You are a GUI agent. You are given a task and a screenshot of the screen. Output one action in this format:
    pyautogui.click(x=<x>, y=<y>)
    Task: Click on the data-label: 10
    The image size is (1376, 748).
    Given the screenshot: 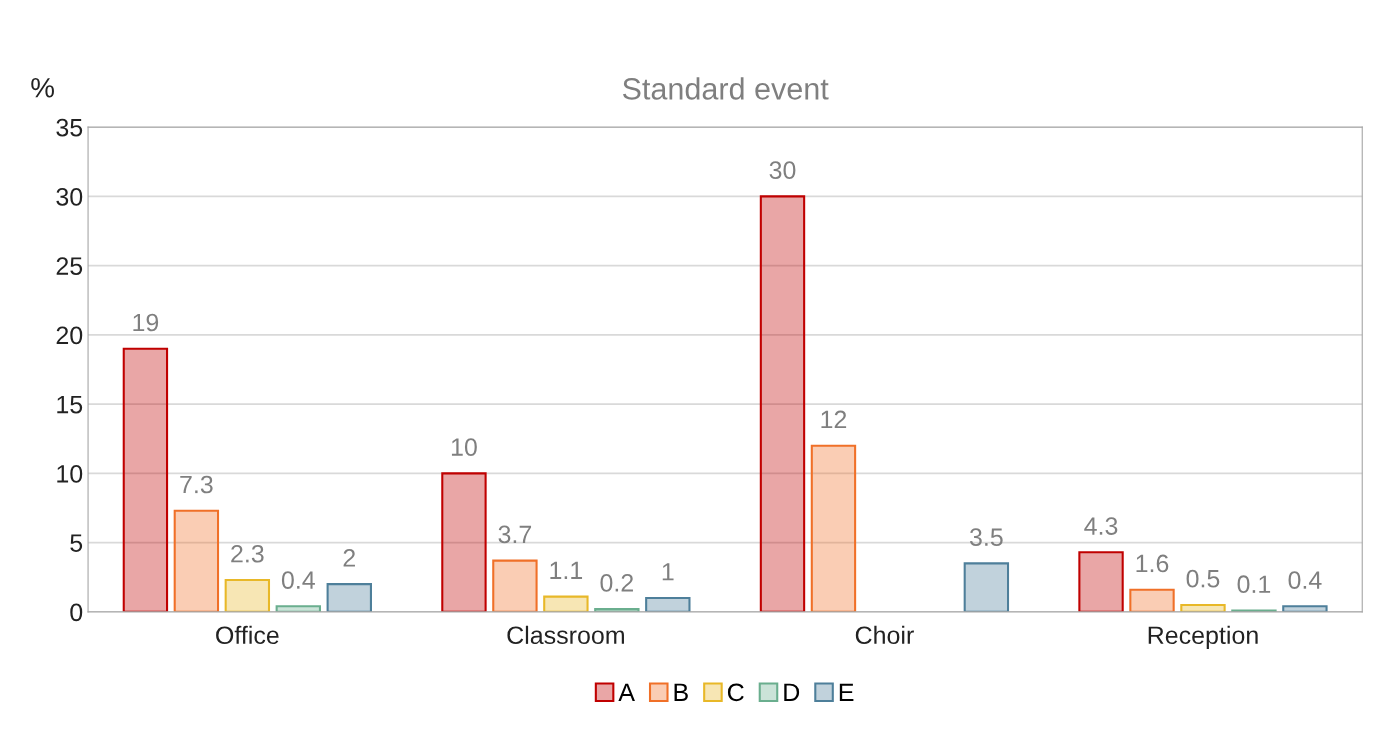 What is the action you would take?
    pyautogui.click(x=464, y=447)
    